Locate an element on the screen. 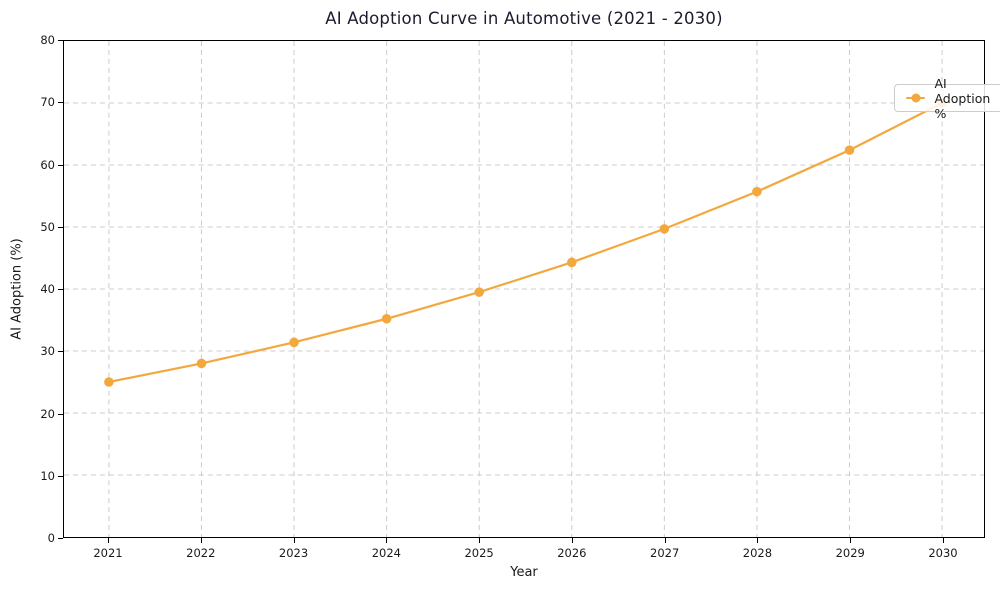 This screenshot has width=1000, height=600. y-tick-label: 40 is located at coordinates (47, 289).